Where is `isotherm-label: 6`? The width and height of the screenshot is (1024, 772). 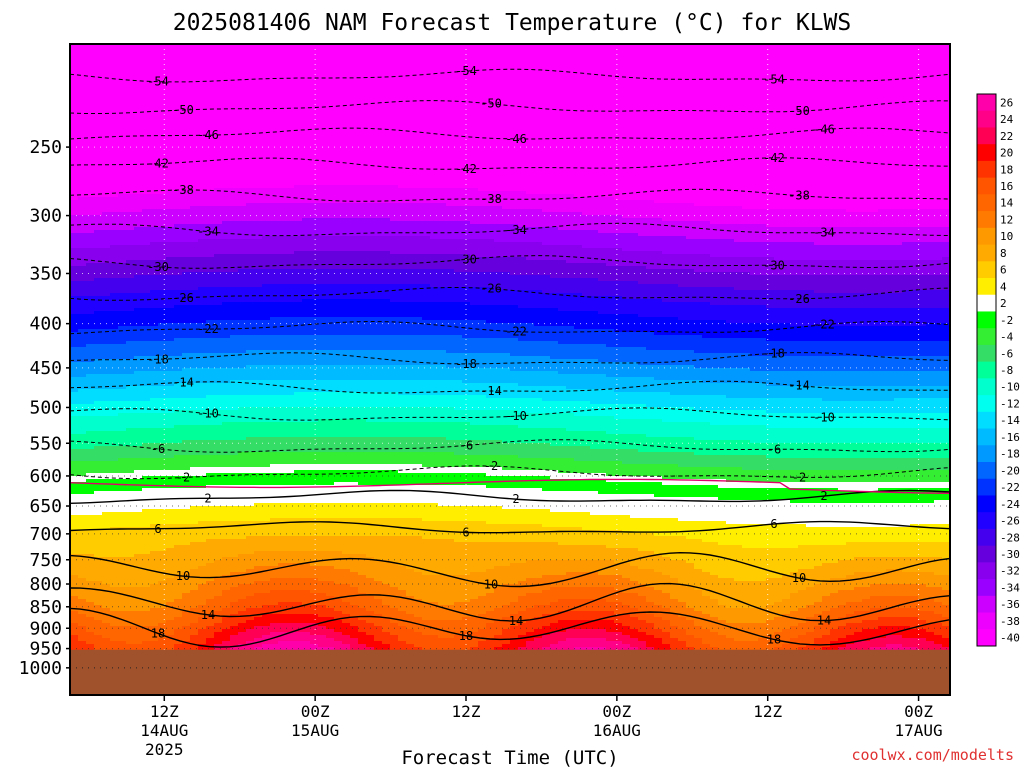 isotherm-label: 6 is located at coordinates (773, 524).